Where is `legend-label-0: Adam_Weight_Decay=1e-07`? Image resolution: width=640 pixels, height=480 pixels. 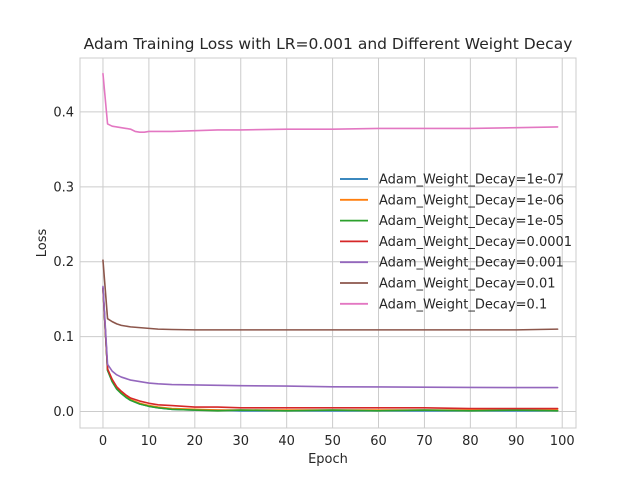
legend-label-0: Adam_Weight_Decay=1e-07 is located at coordinates (471, 180).